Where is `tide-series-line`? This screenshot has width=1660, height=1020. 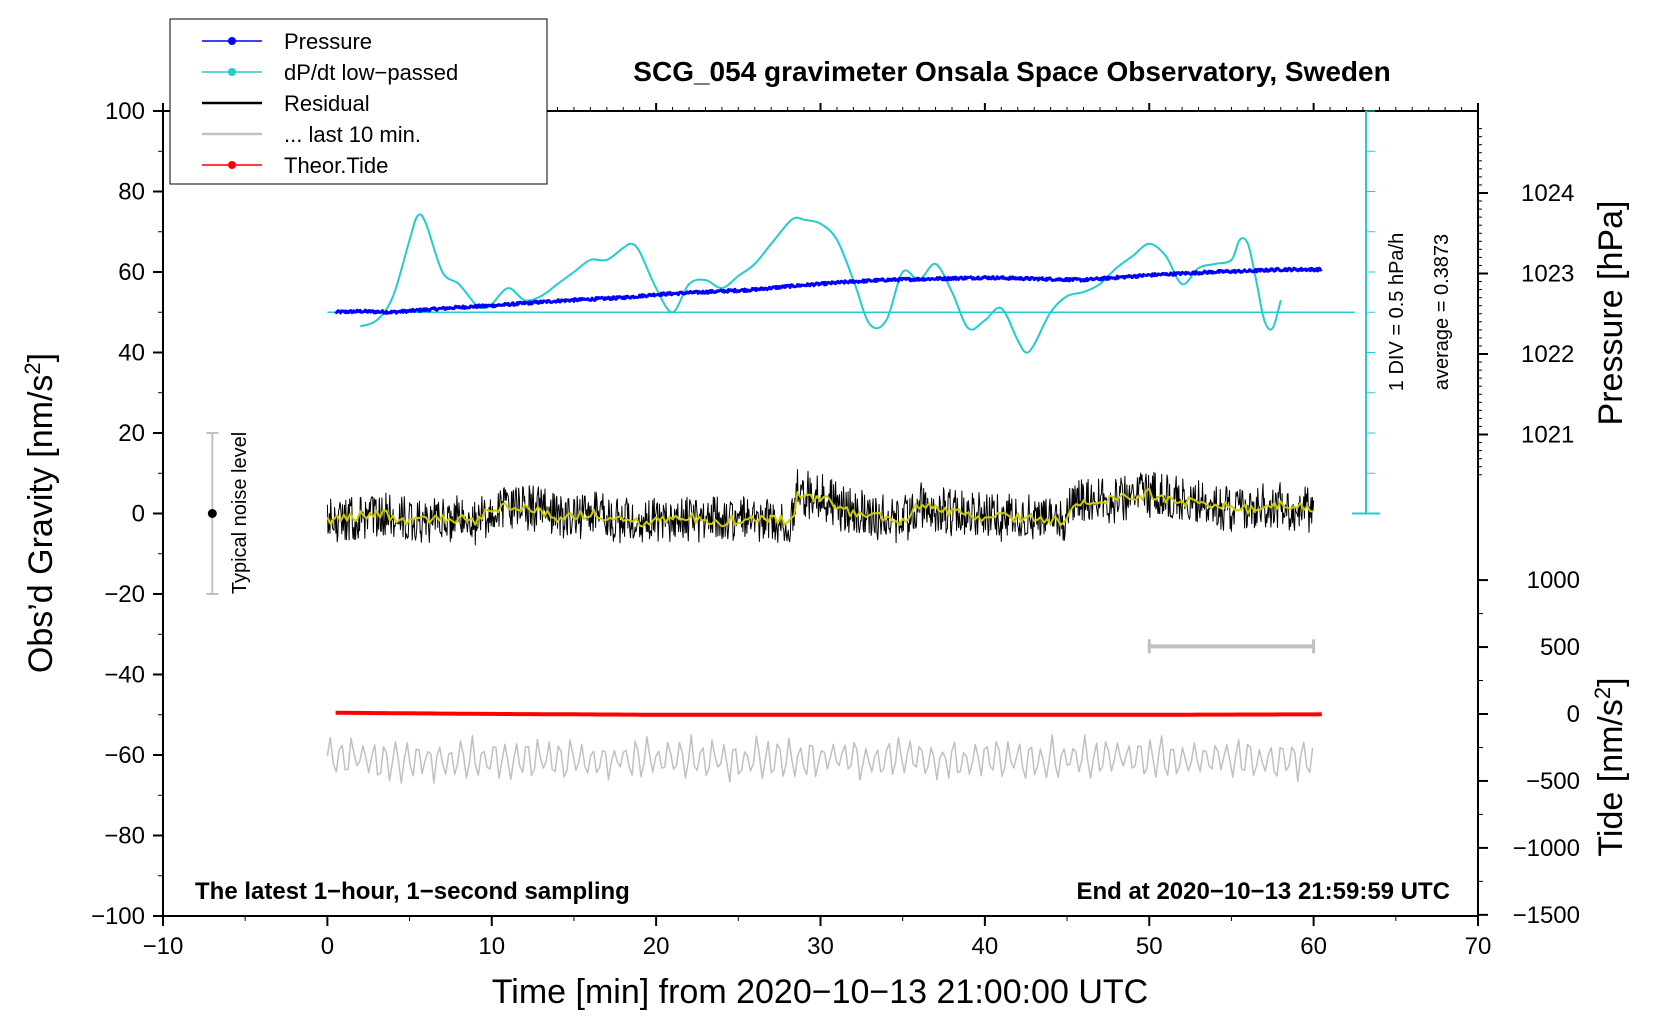 tide-series-line is located at coordinates (828, 713).